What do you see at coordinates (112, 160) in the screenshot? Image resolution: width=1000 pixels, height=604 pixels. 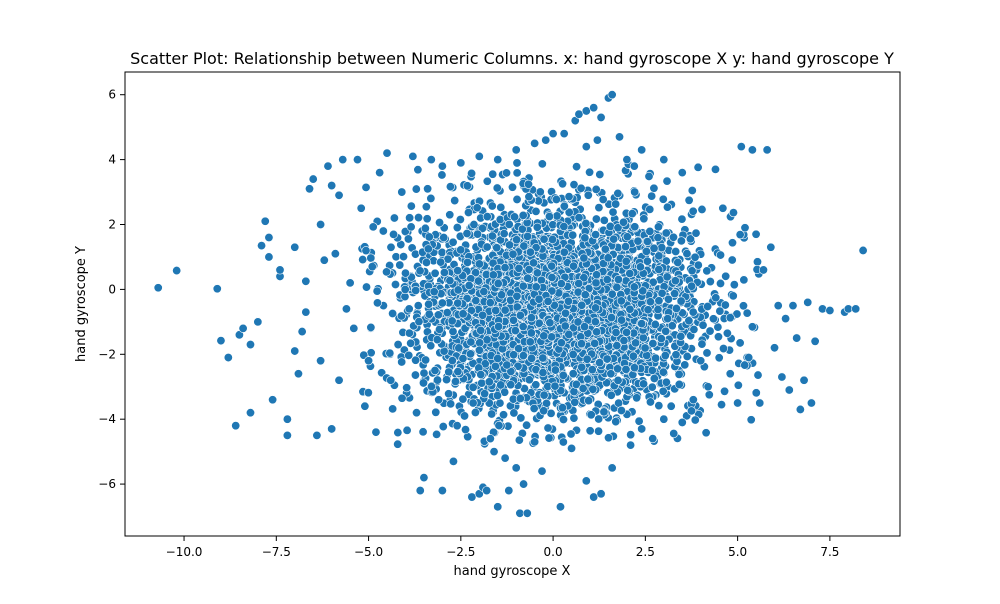 I see `y-tick-label: 4` at bounding box center [112, 160].